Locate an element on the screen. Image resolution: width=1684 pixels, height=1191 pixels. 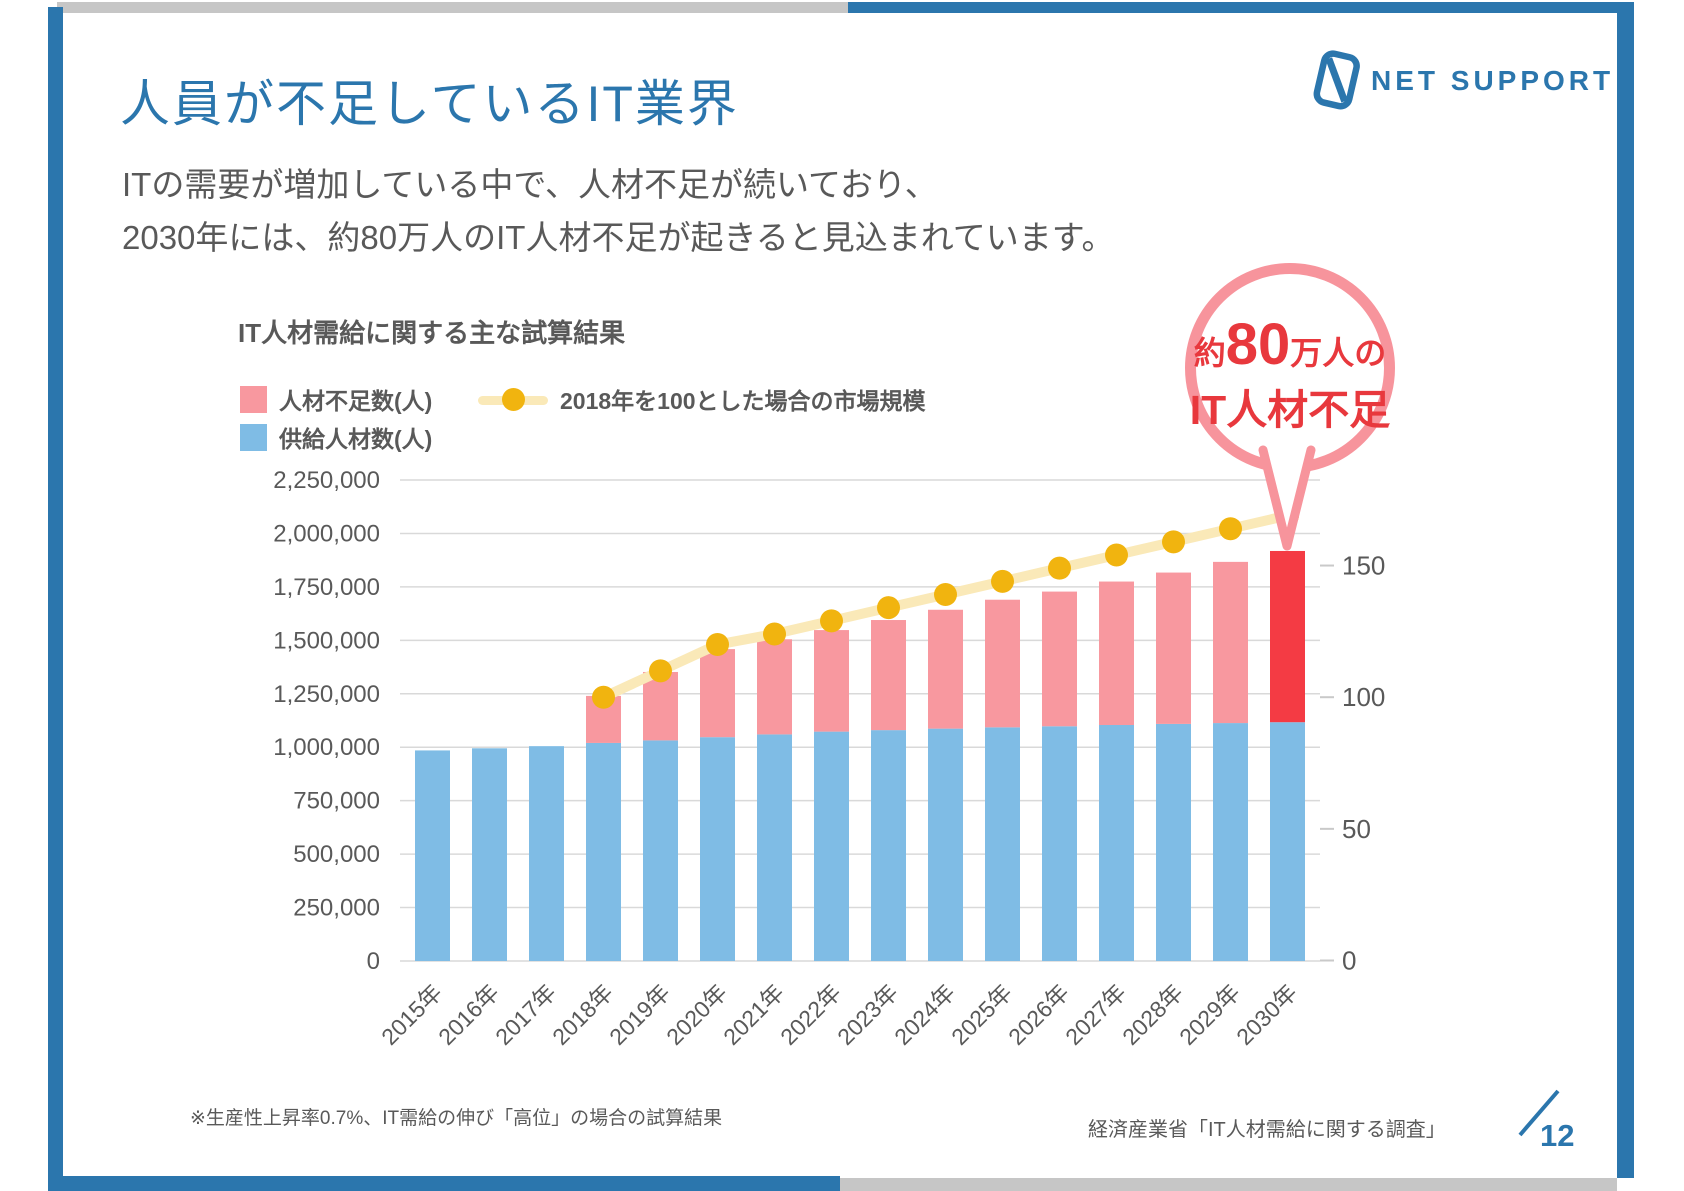
bar-shortage-2026年 is located at coordinates (1059, 659).